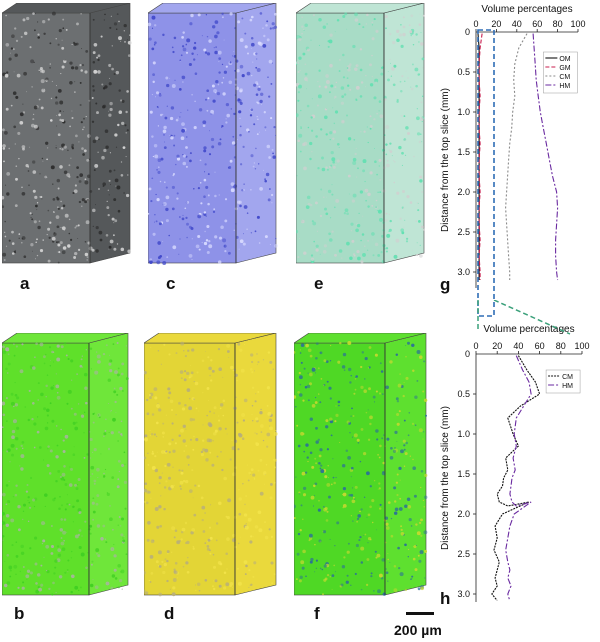 This screenshot has height=642, width=600. I want to click on panel-label-g: g, so click(445, 284).